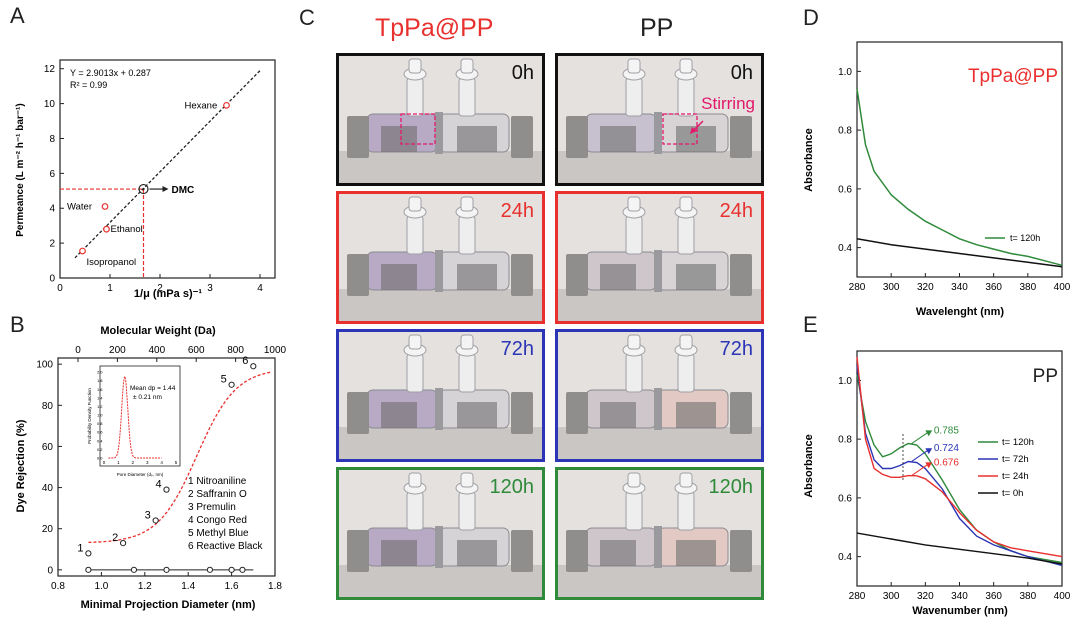 Image resolution: width=1080 pixels, height=624 pixels. Describe the element at coordinates (1062, 287) in the screenshot. I see `x-tick-label: 400` at that location.